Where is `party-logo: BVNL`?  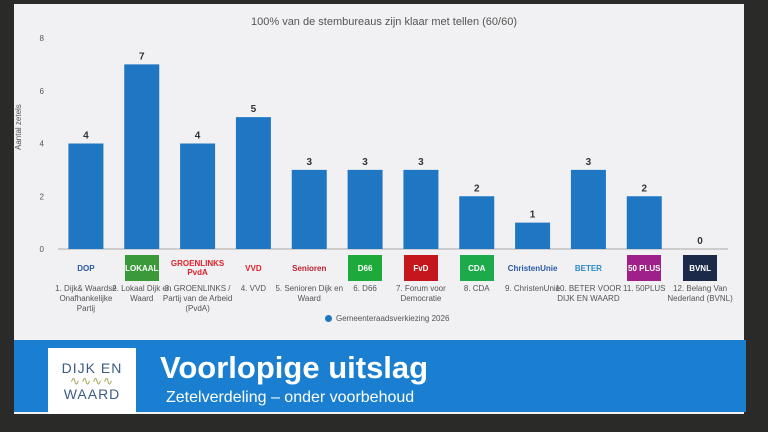
party-logo: BVNL is located at coordinates (700, 268).